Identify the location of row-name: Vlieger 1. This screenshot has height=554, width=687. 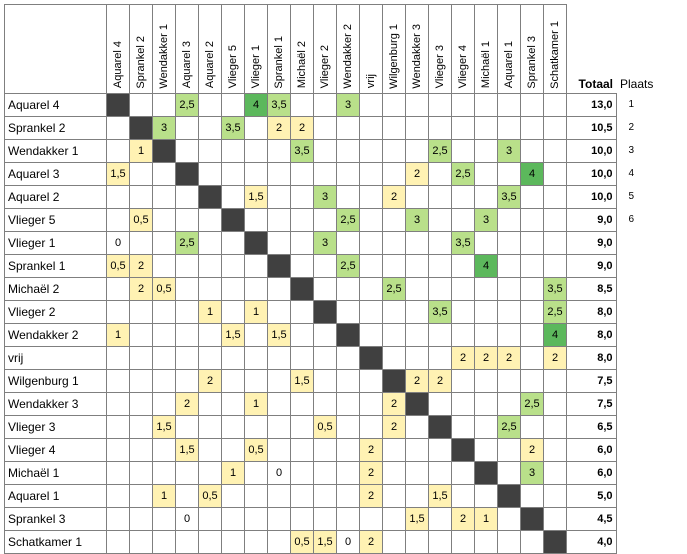
(55, 242).